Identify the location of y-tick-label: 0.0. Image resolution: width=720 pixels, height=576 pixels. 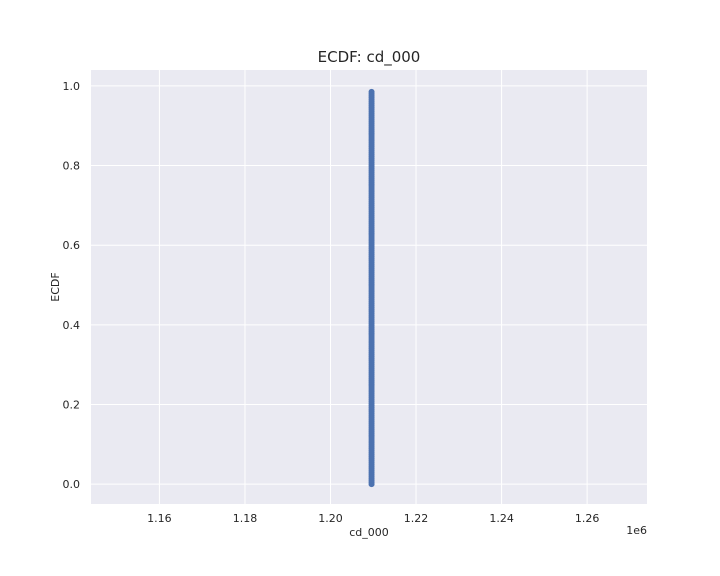
(72, 484).